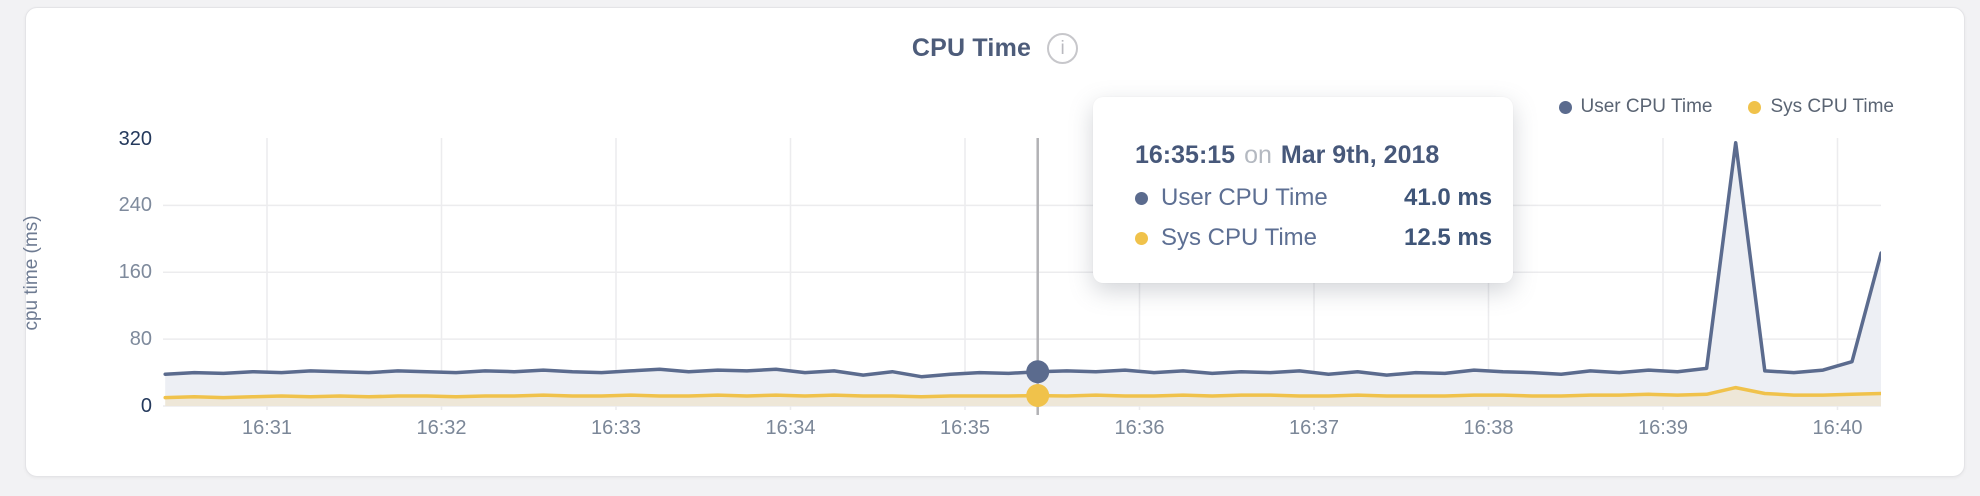  I want to click on y-tick-label: 0, so click(146, 406).